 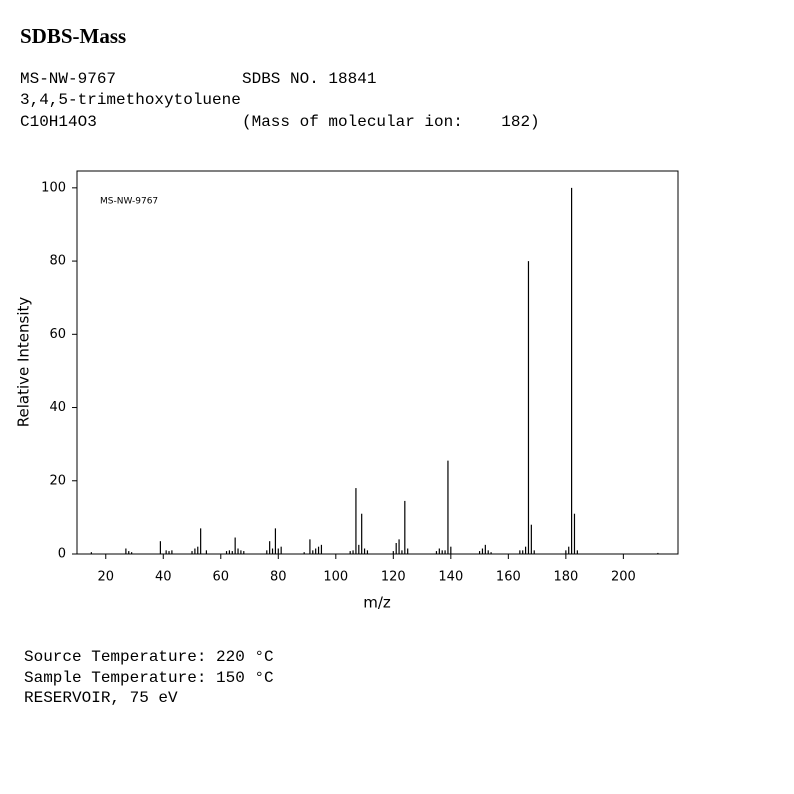 I want to click on source-temperature: Source Temperature: 220 °C, so click(x=149, y=657).